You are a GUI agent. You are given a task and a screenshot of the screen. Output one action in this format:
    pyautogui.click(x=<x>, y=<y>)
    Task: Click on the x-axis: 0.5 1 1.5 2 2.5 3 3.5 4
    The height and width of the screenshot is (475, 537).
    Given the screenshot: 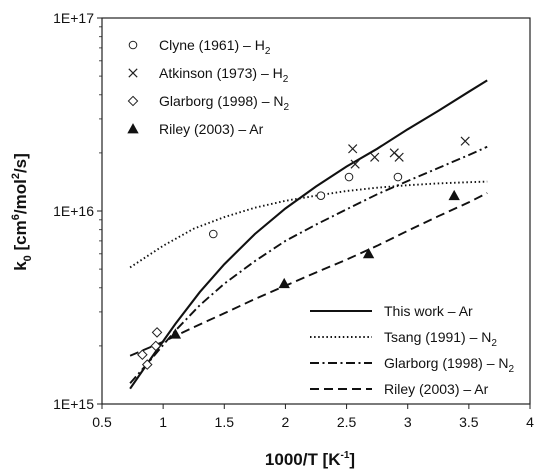 What is the action you would take?
    pyautogui.click(x=313, y=417)
    